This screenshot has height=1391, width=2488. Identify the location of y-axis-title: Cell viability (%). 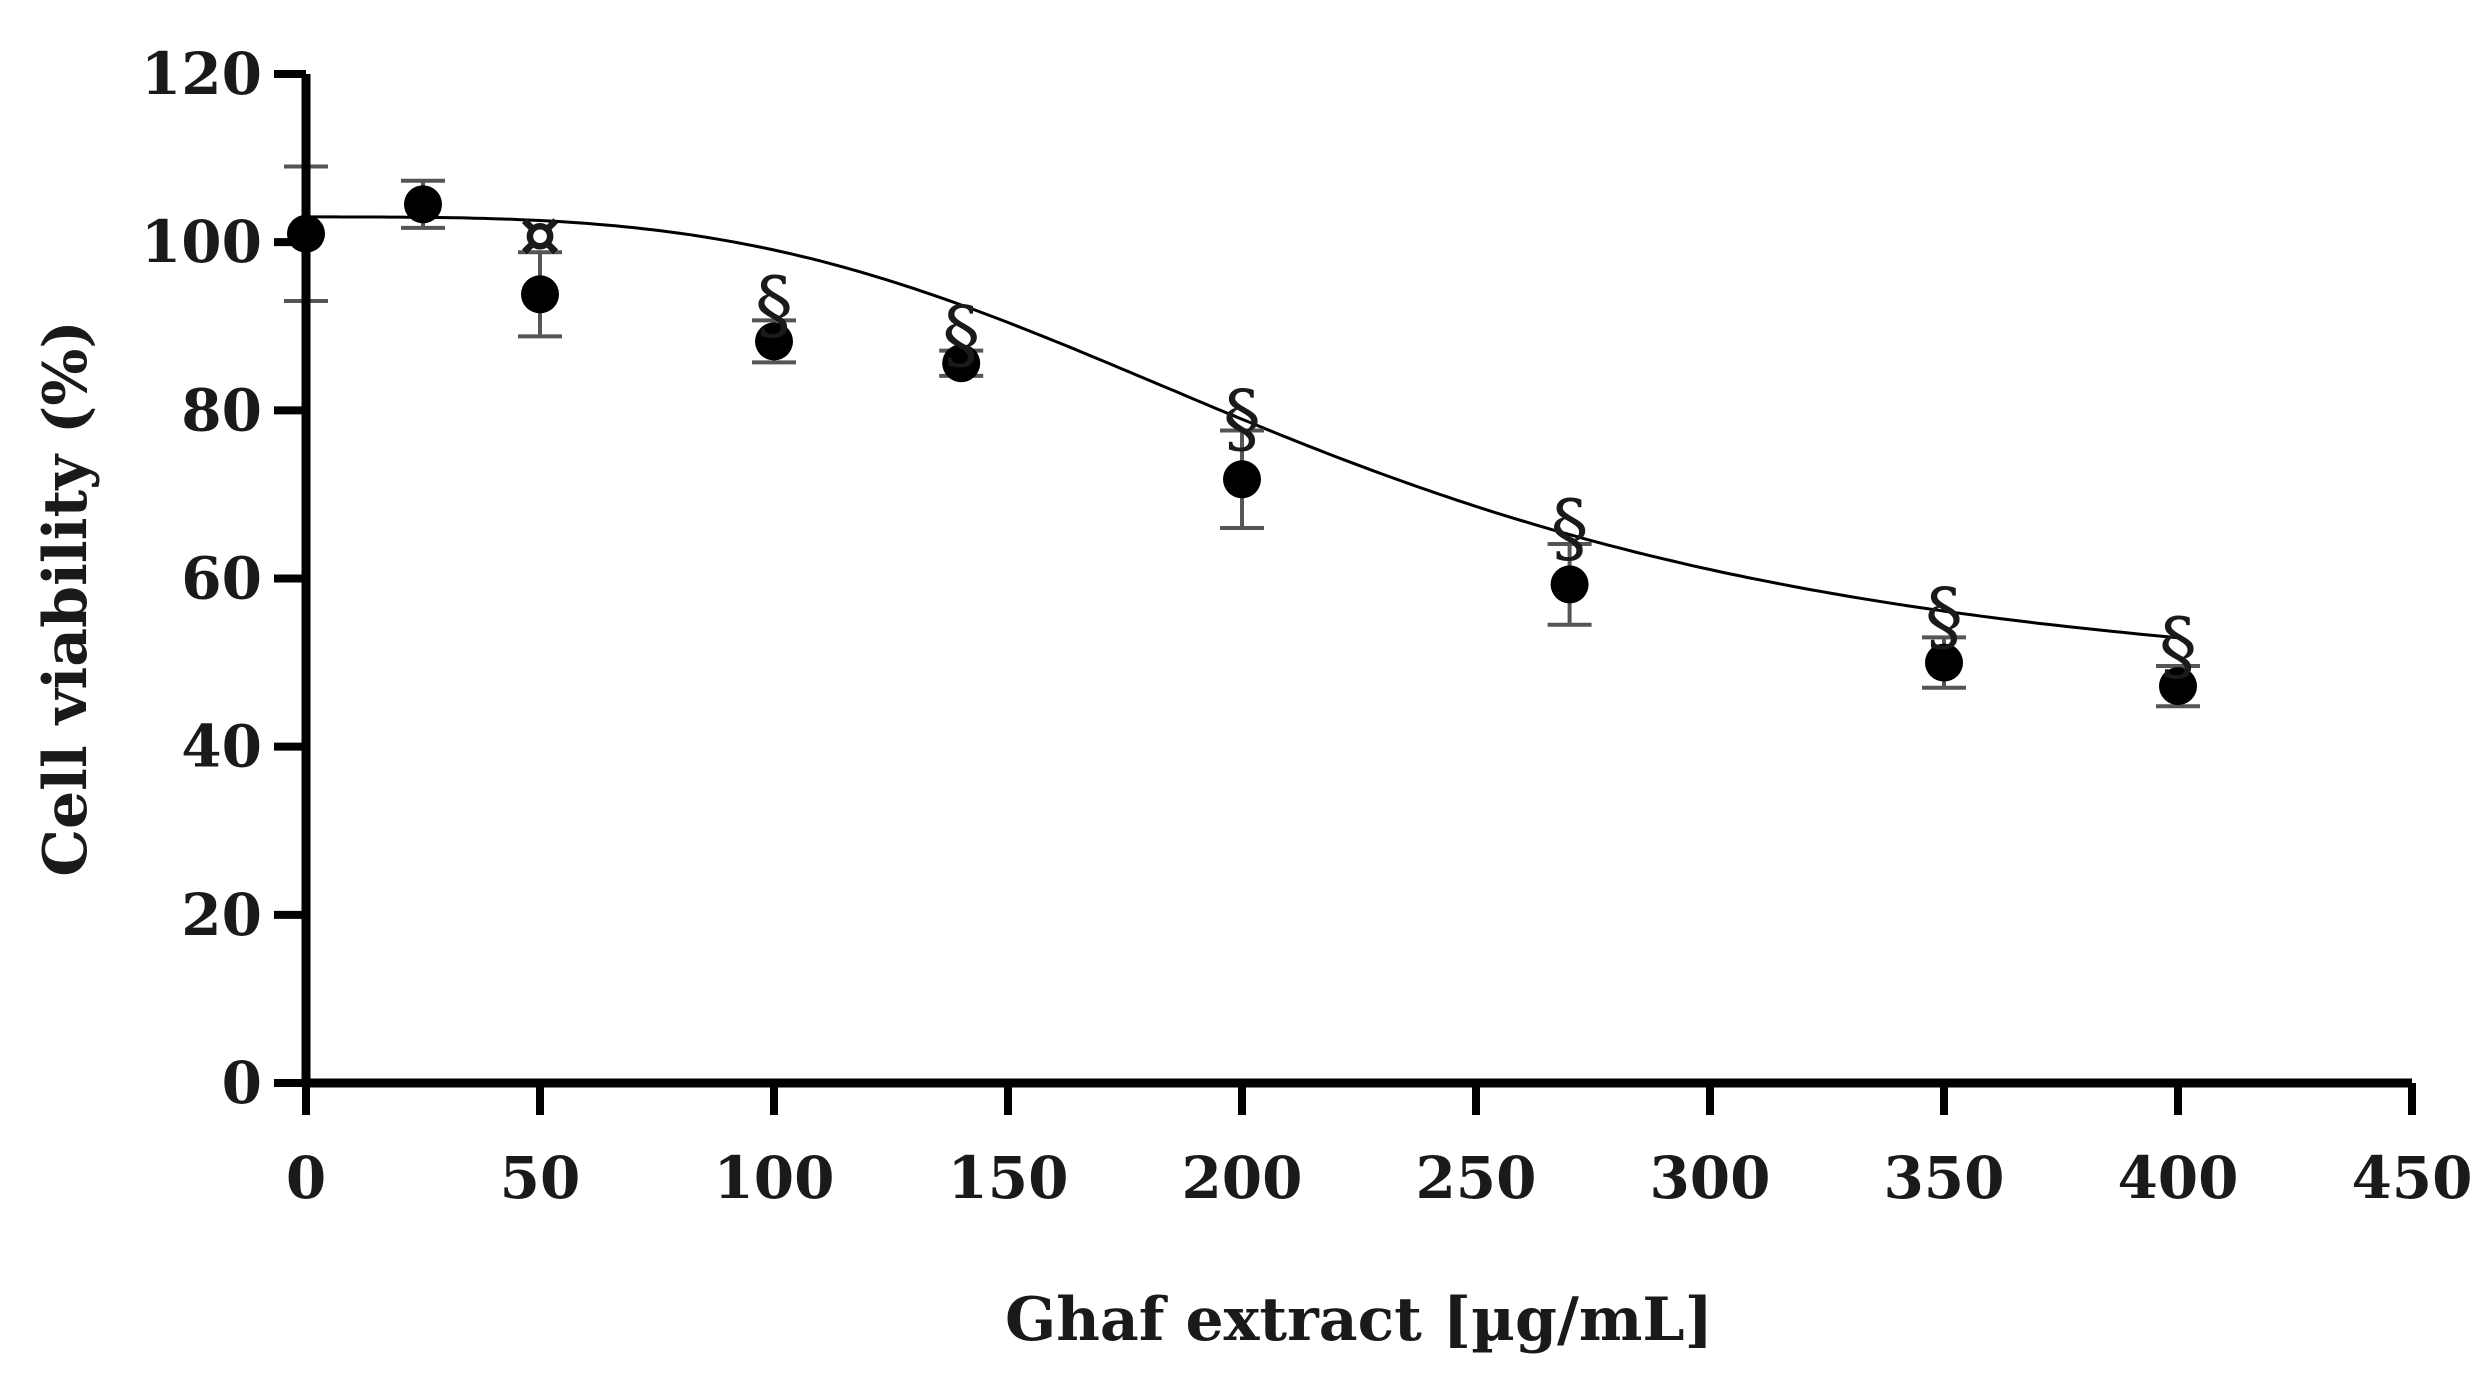
(66, 598).